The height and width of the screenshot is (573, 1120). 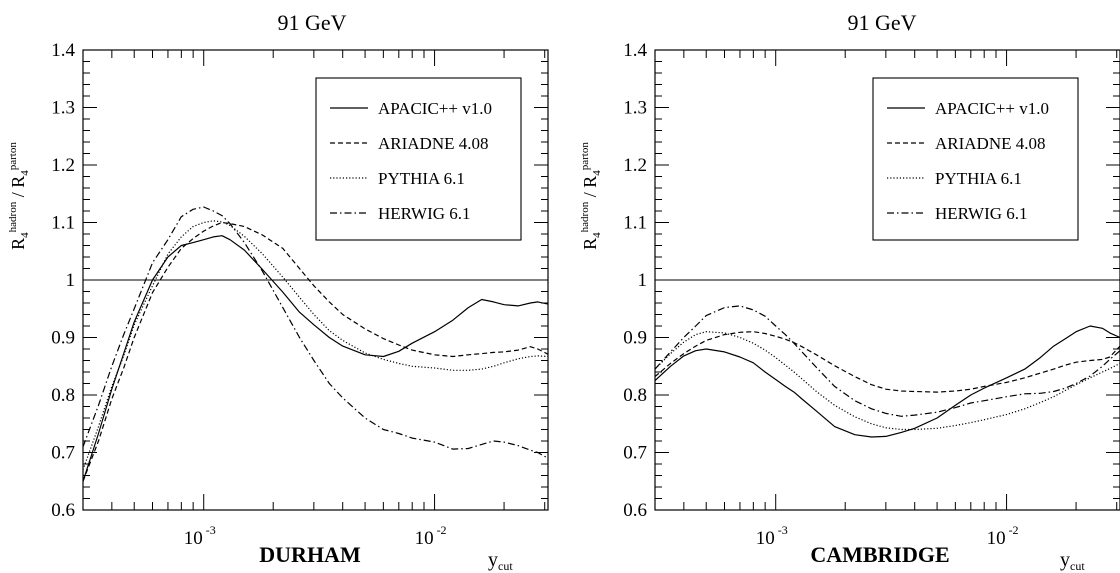 What do you see at coordinates (635, 395) in the screenshot?
I see `panel2-y-tick-label: 0.8` at bounding box center [635, 395].